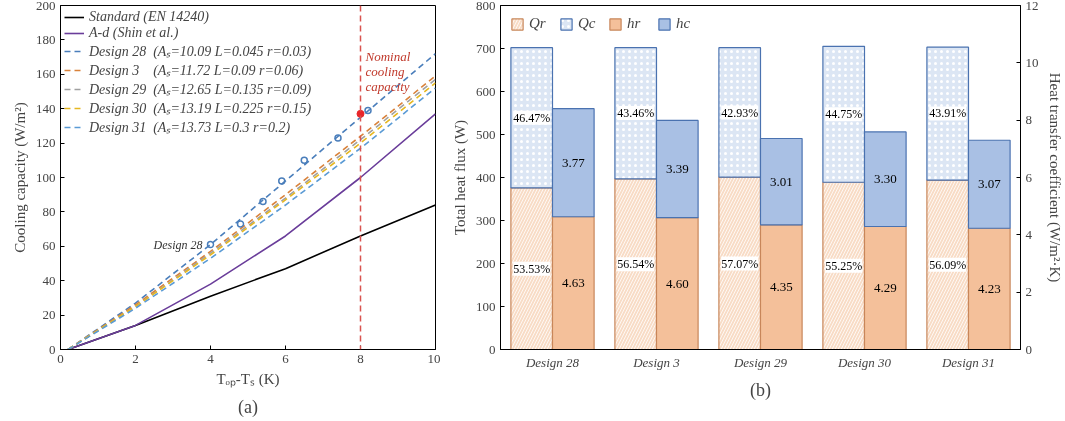  Describe the element at coordinates (1029, 234) in the screenshot. I see `y2-tick-label: 4` at that location.